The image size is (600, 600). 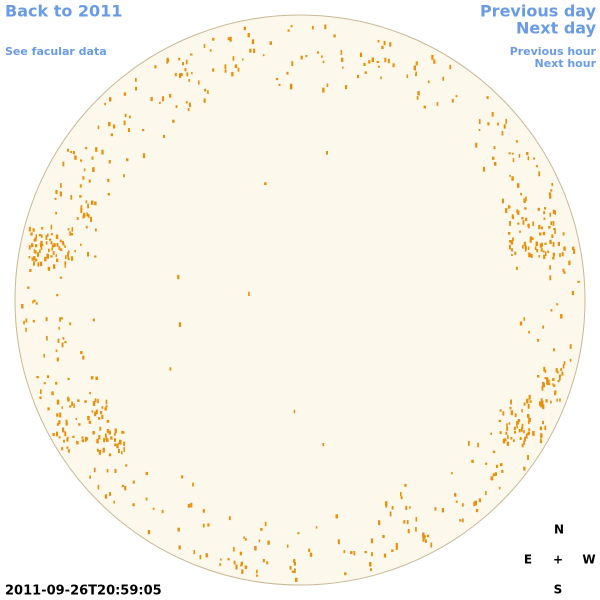 What do you see at coordinates (553, 51) in the screenshot?
I see `previous-hour-link: Previous hour` at bounding box center [553, 51].